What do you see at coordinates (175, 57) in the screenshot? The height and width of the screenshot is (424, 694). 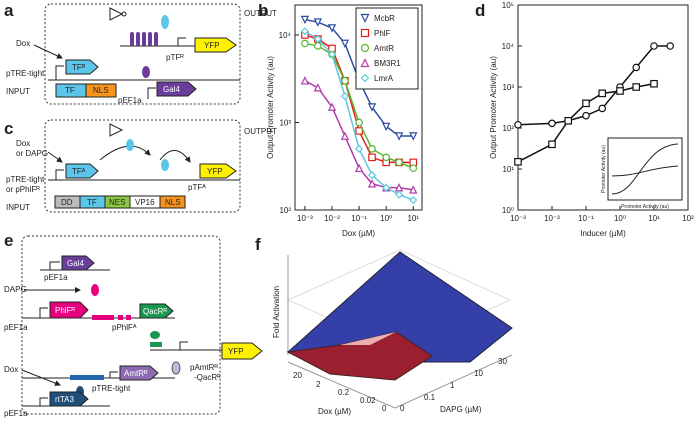 I see `label: pTFᴿ` at bounding box center [175, 57].